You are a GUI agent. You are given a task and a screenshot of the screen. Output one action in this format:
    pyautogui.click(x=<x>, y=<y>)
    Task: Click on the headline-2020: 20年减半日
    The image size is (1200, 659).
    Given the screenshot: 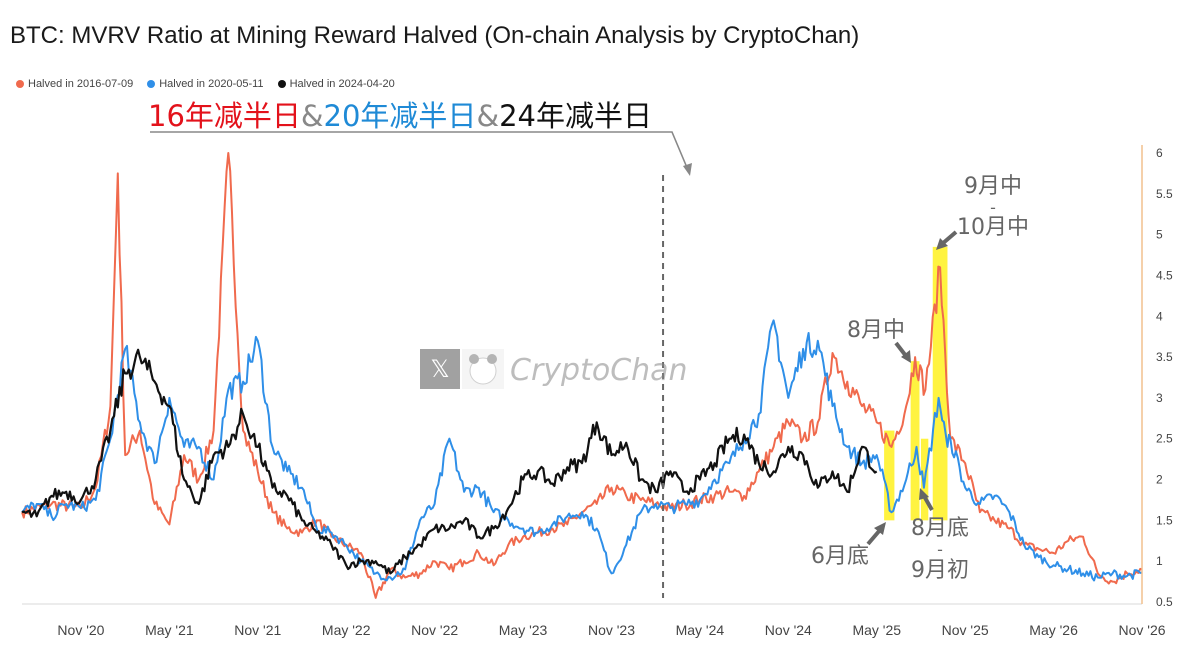 What is the action you would take?
    pyautogui.click(x=400, y=116)
    